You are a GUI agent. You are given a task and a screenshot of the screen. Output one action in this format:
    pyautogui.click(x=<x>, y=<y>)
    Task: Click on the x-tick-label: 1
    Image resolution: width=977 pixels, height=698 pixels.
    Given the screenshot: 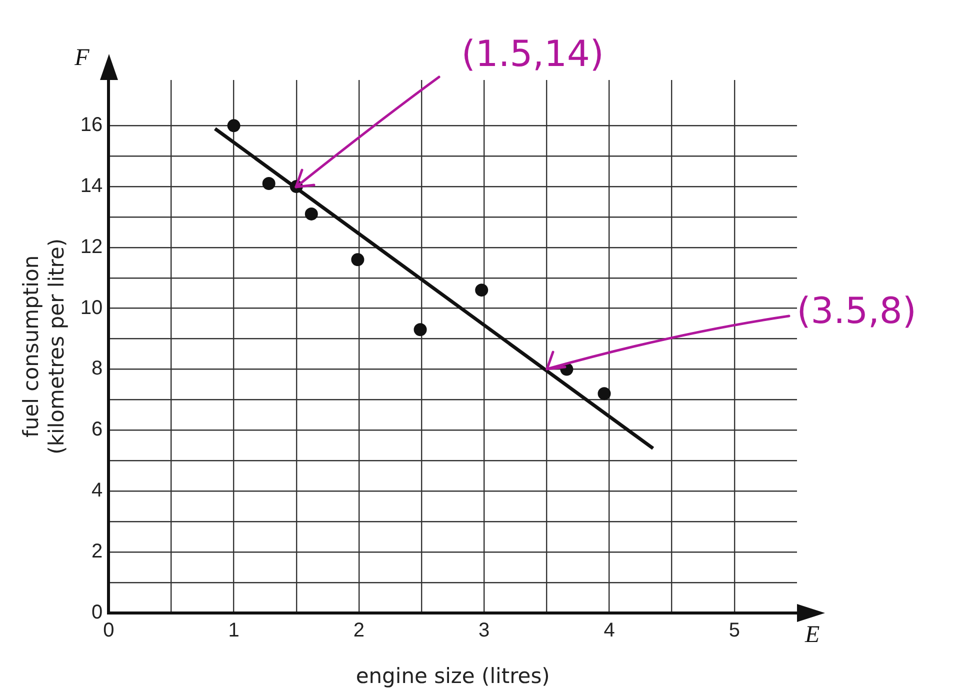 What is the action you would take?
    pyautogui.click(x=234, y=630)
    